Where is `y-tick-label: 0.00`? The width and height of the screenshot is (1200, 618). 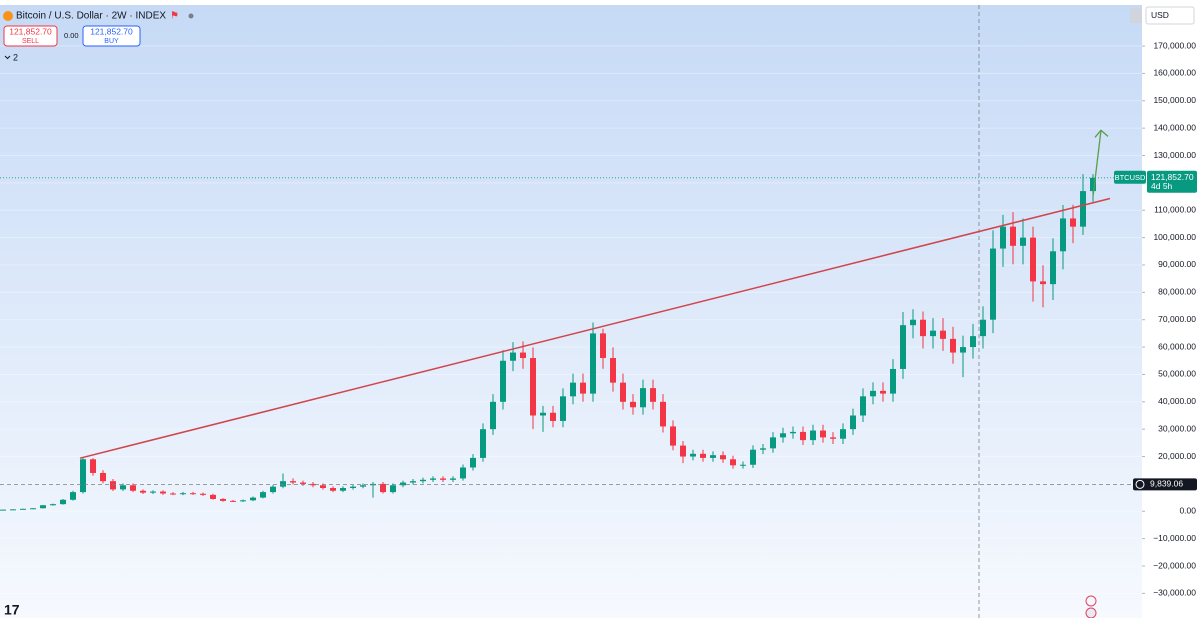 y-tick-label: 0.00 is located at coordinates (1187, 511).